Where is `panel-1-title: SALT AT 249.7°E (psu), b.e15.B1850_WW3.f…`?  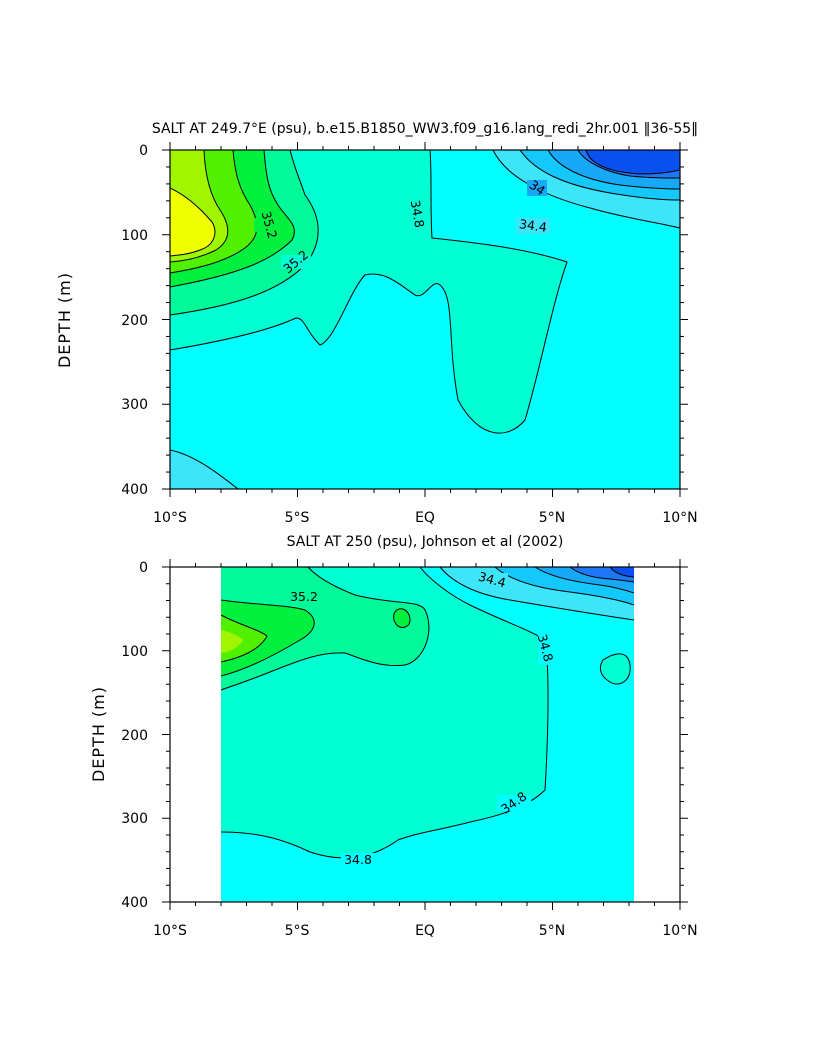 panel-1-title: SALT AT 249.7°E (psu), b.e15.B1850_WW3.f… is located at coordinates (425, 129).